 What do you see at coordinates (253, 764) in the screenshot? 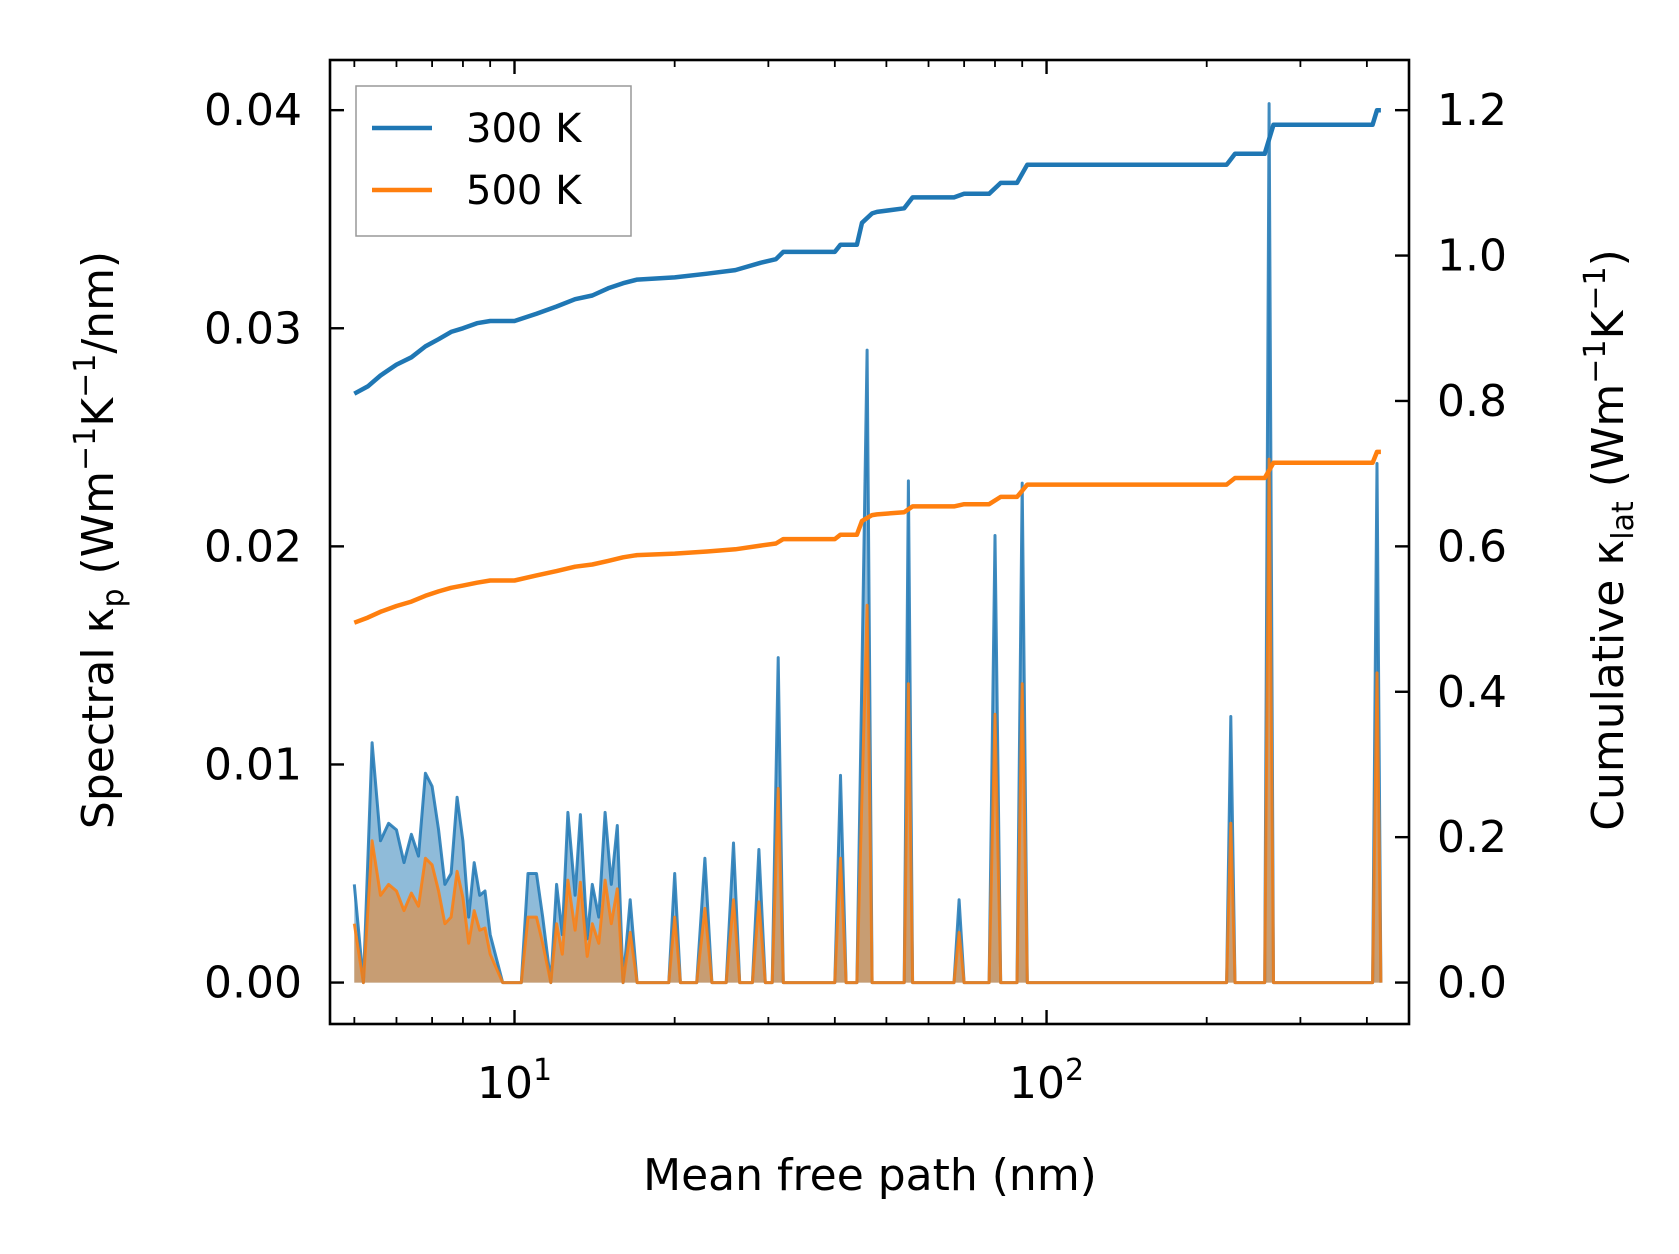
I see `left-y-tick-label: 0.01` at bounding box center [253, 764].